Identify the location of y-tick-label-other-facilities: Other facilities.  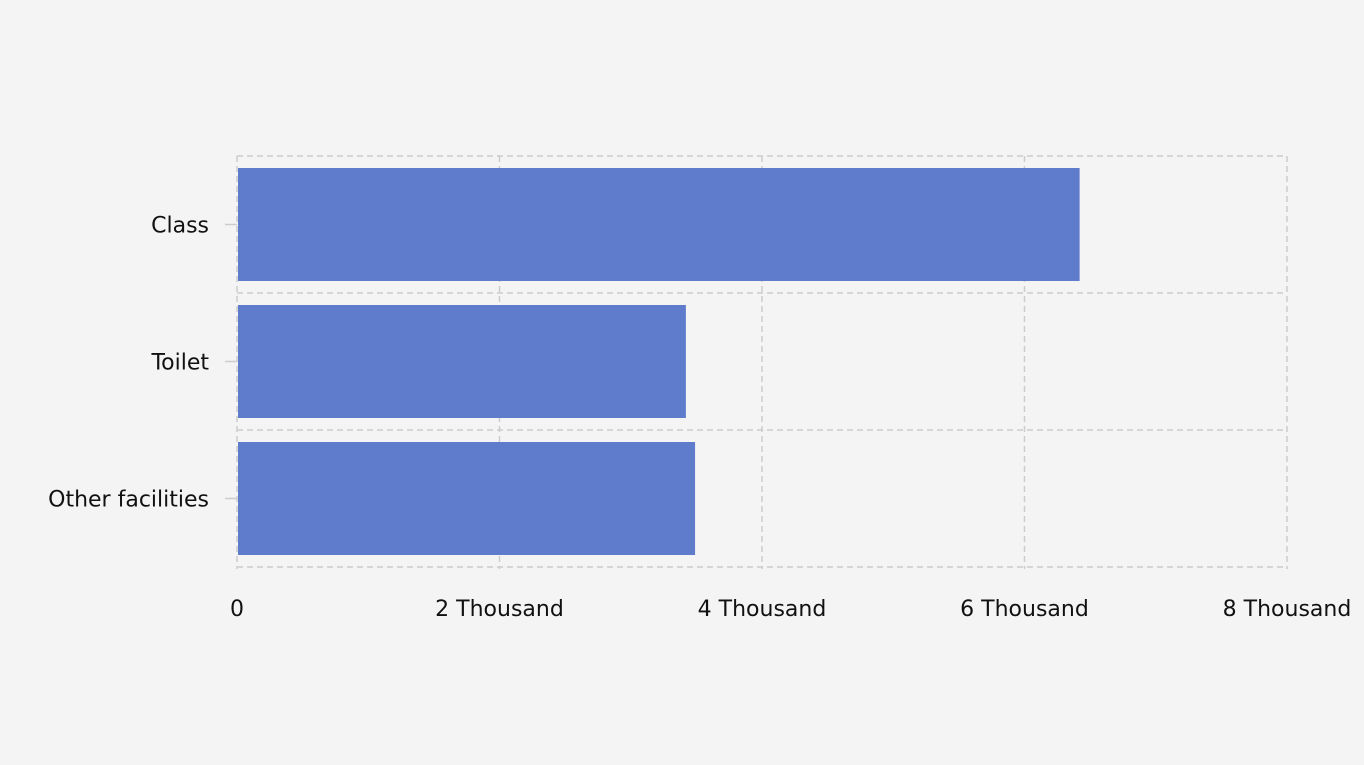
(128, 500).